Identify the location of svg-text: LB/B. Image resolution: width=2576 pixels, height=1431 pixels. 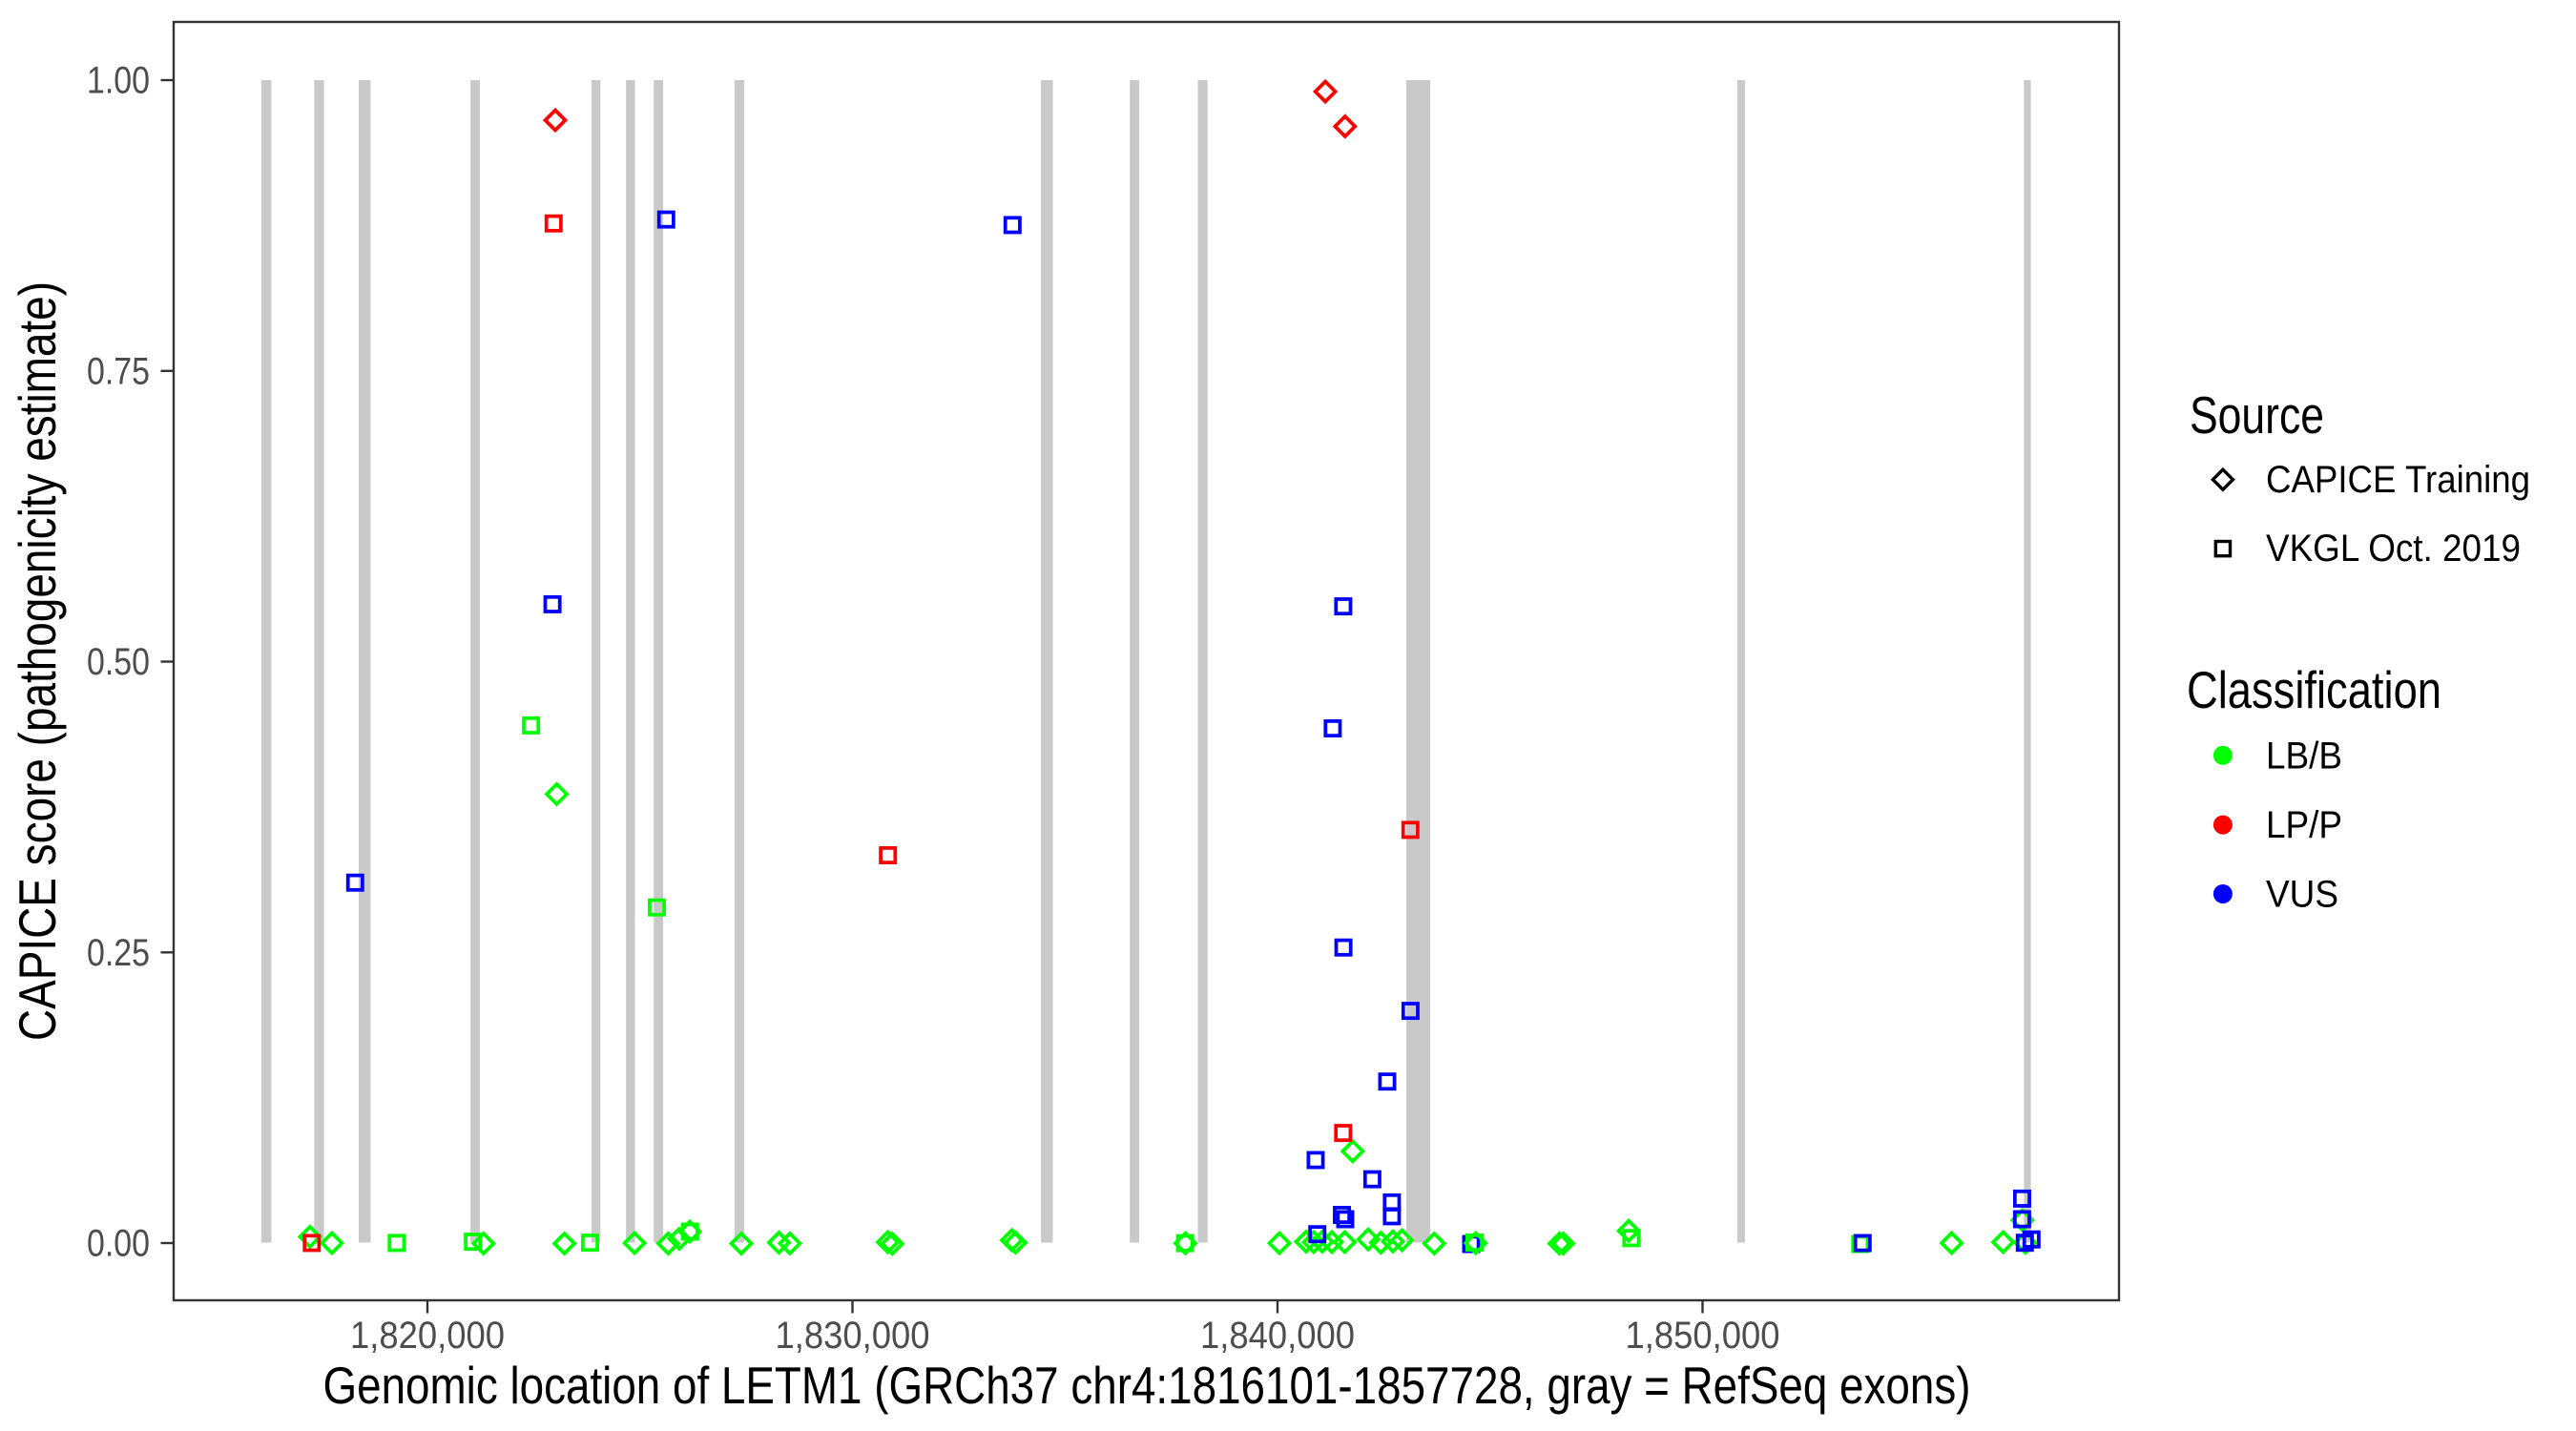
(2304, 756).